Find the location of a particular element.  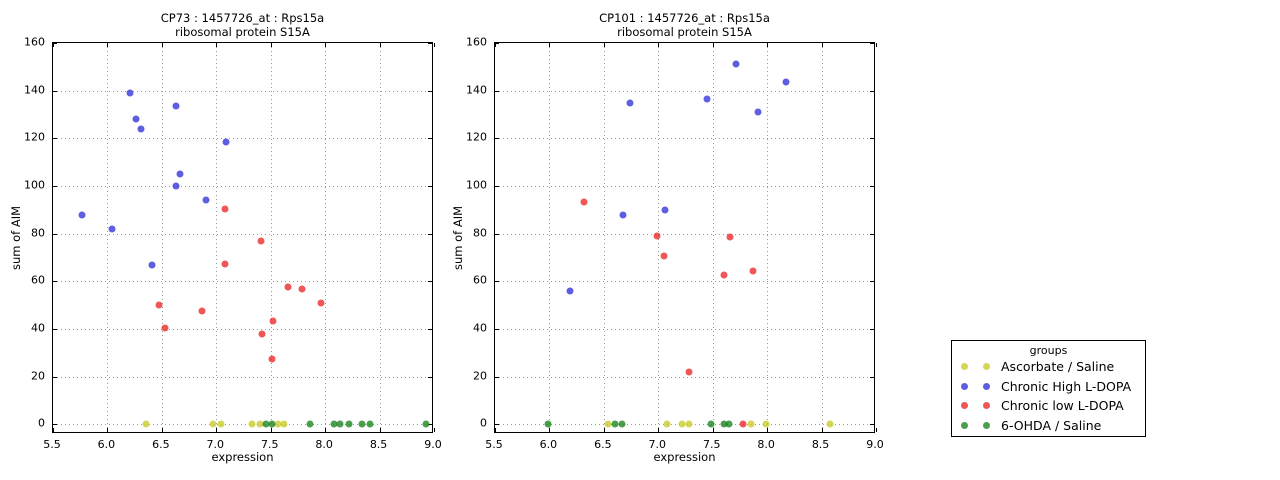

legend-label: Chronic High L-DOPA is located at coordinates (1066, 386).